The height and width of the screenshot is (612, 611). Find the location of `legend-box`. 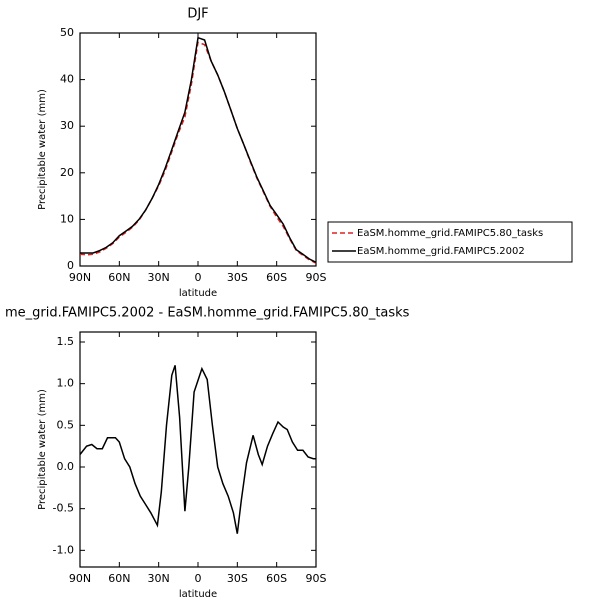

legend-box is located at coordinates (450, 242).